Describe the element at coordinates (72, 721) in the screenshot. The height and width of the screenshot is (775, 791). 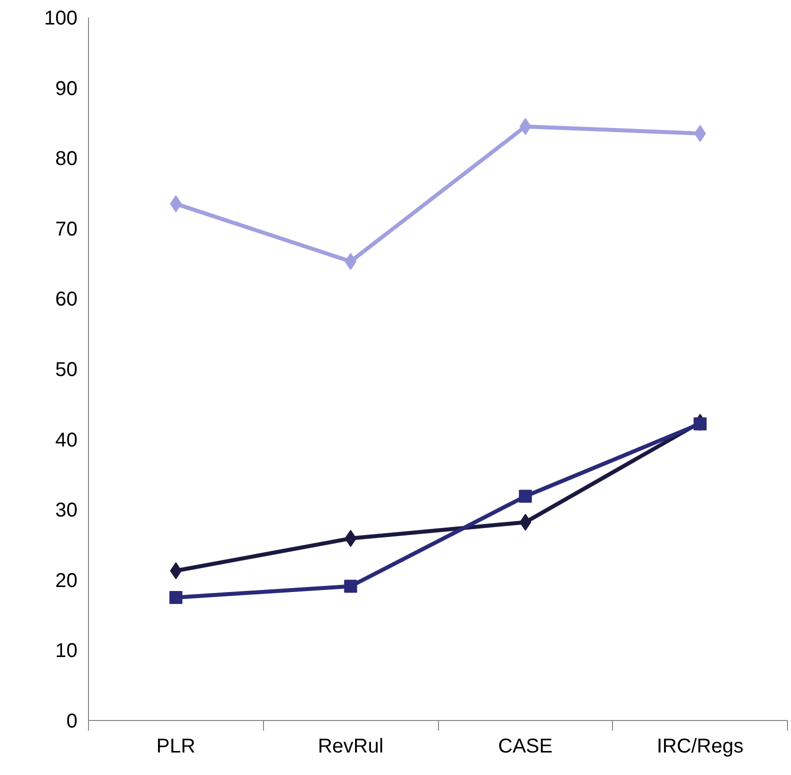
I see `y-tick-label: 0` at that location.